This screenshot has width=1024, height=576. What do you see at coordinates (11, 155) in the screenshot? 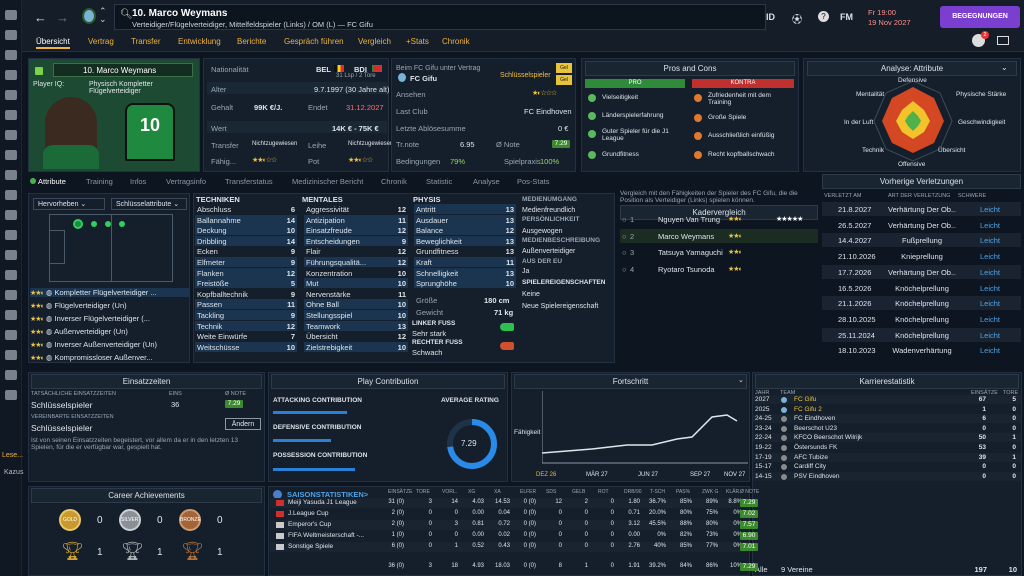
I see `scouting-icon` at bounding box center [11, 155].